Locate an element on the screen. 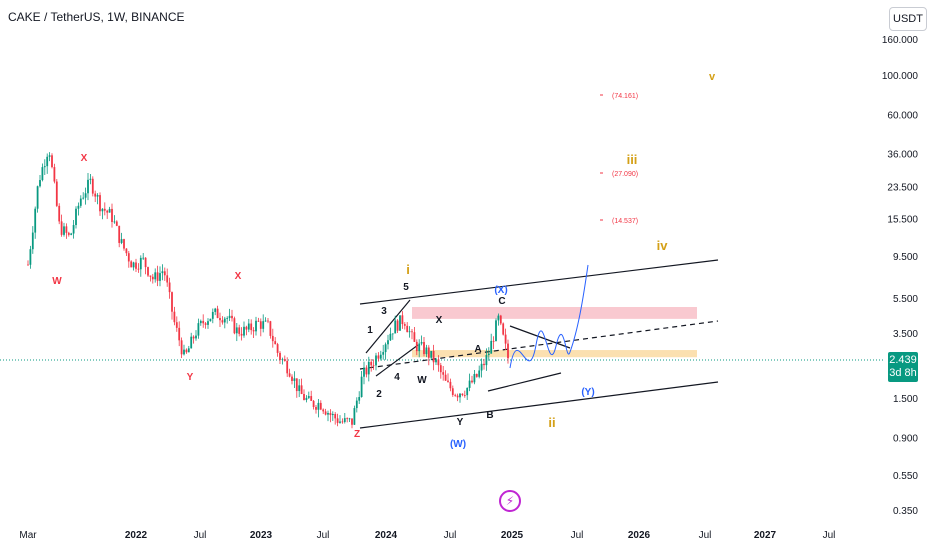  bar-countdown: 3d 8h is located at coordinates (903, 373).